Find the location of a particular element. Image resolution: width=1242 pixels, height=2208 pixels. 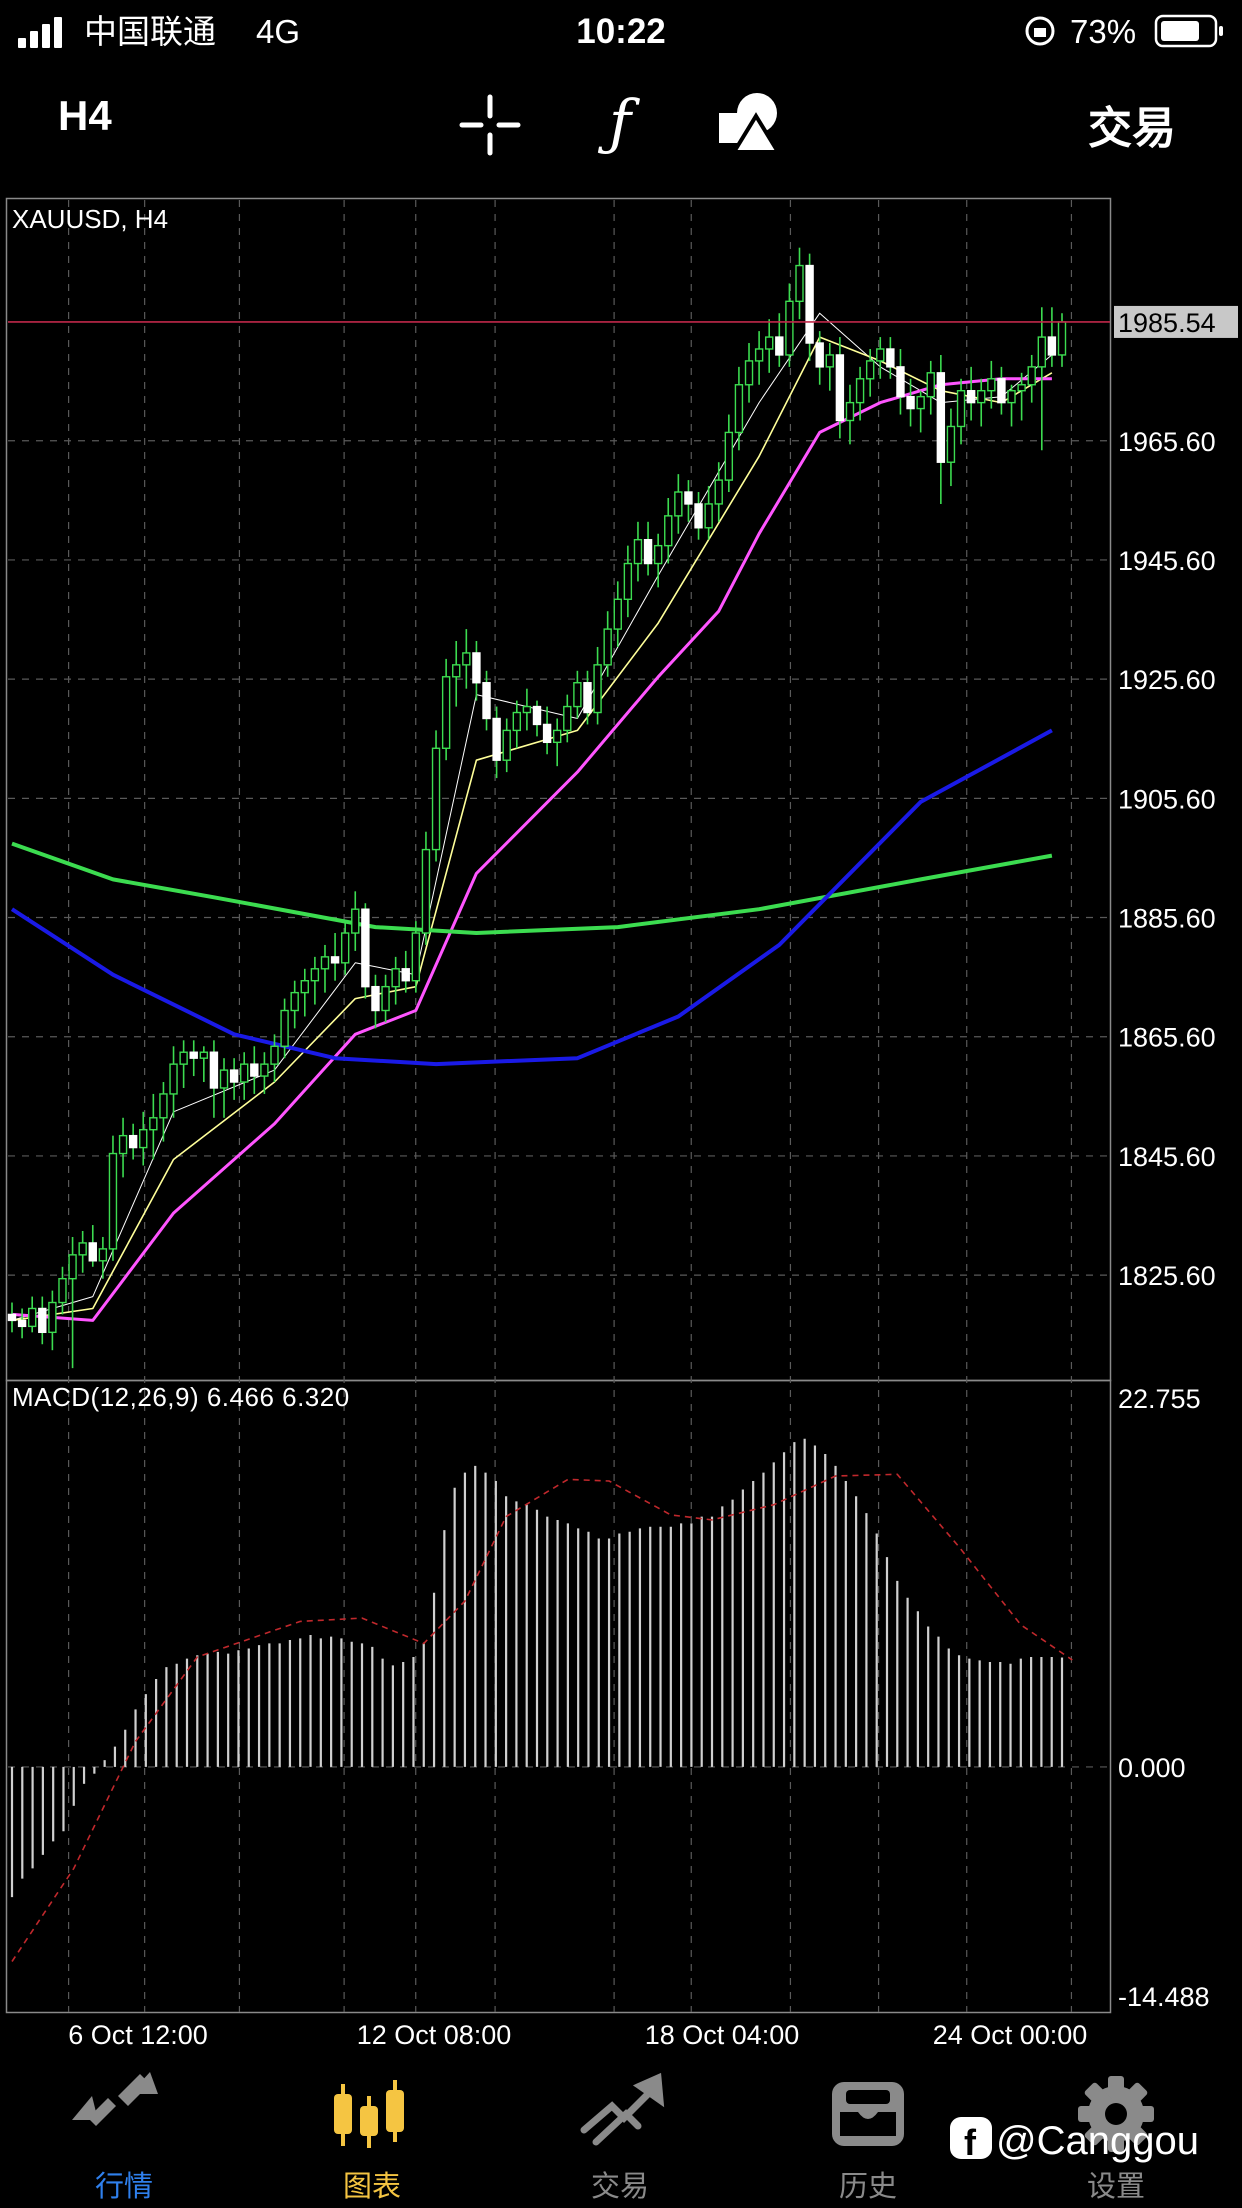

timeframe-button: H4 is located at coordinates (85, 115).